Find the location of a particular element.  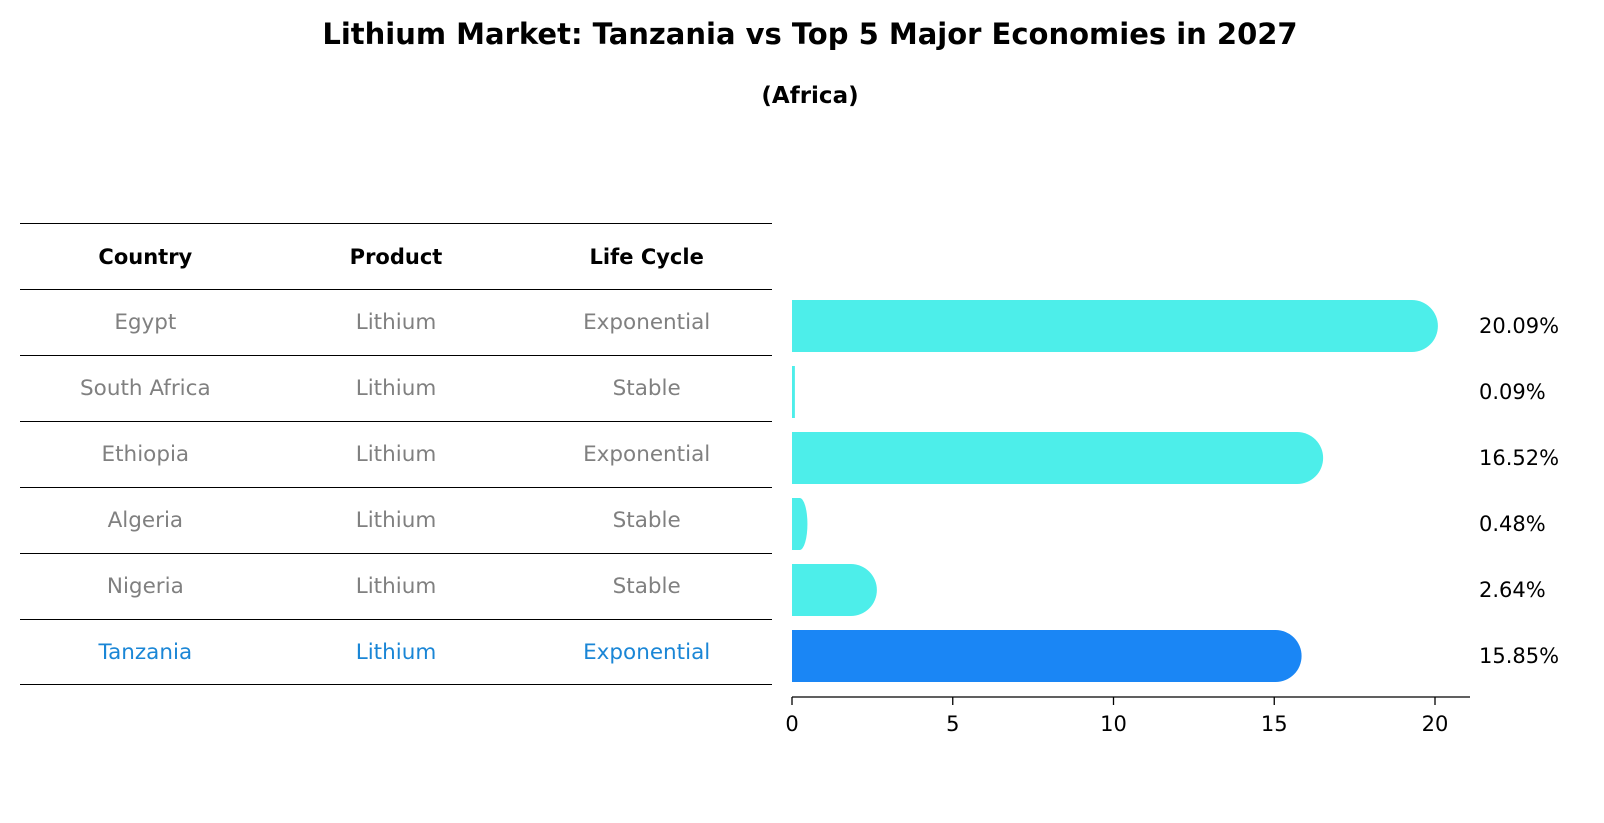

country-cell: Egypt is located at coordinates (145, 322).